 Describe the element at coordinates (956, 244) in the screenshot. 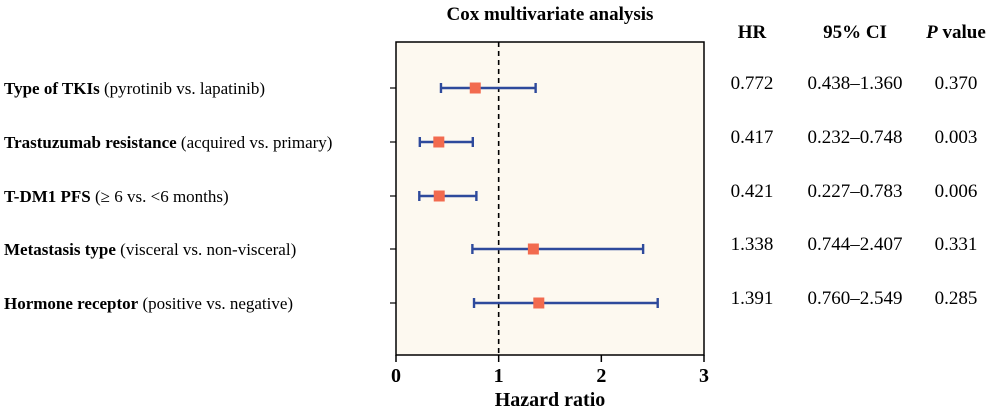

I see `p-value: 0.331` at that location.